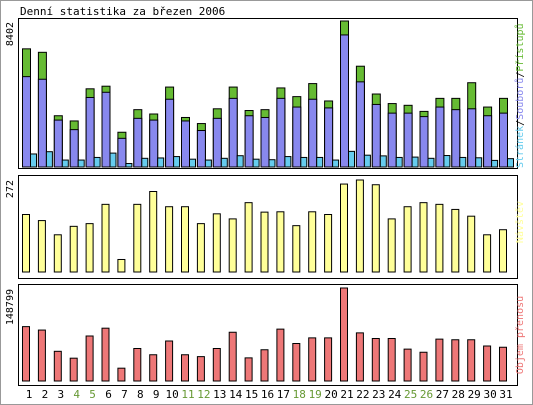  Describe the element at coordinates (378, 394) in the screenshot. I see `day-label: 23` at that location.